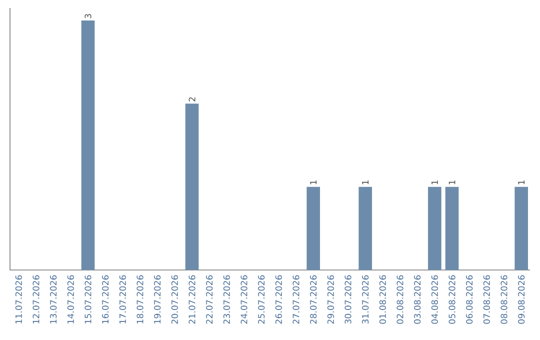 The image size is (540, 340). Describe the element at coordinates (400, 299) in the screenshot. I see `x-tick-label: 02.08.2026` at that location.